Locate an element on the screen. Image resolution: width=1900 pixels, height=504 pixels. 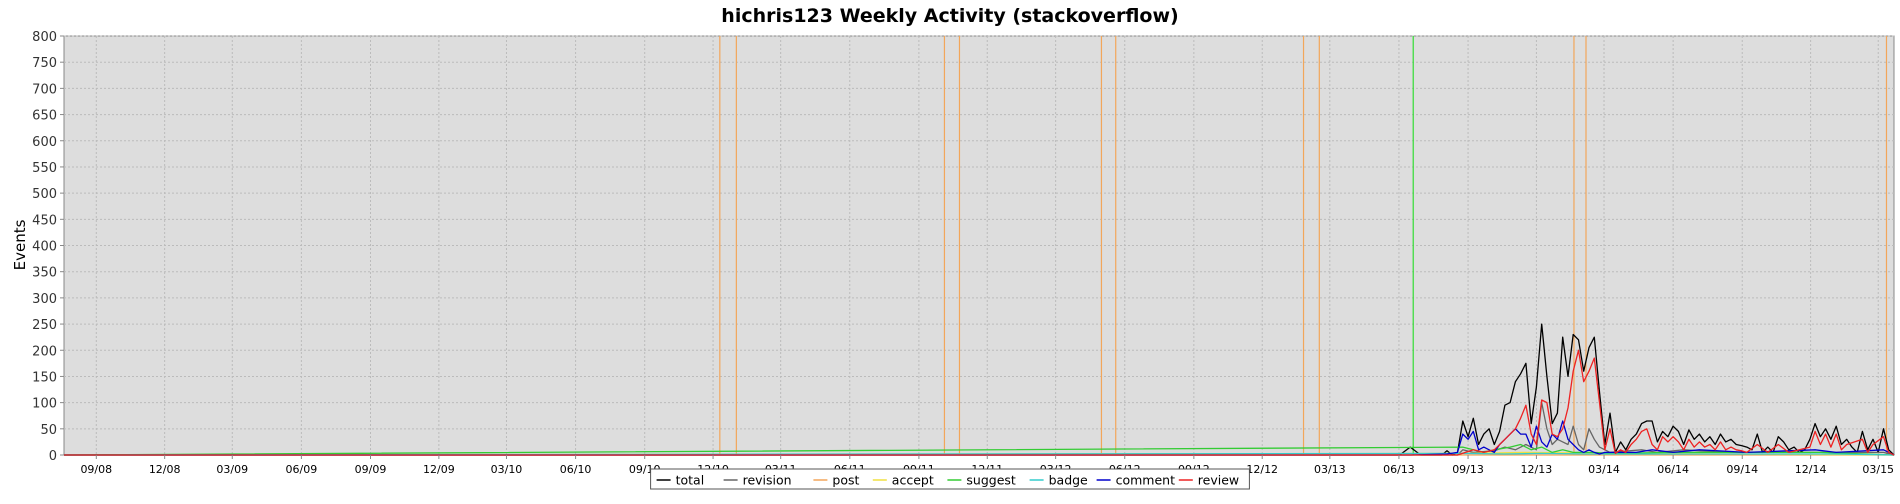
series-line-badge is located at coordinates (979, 454).